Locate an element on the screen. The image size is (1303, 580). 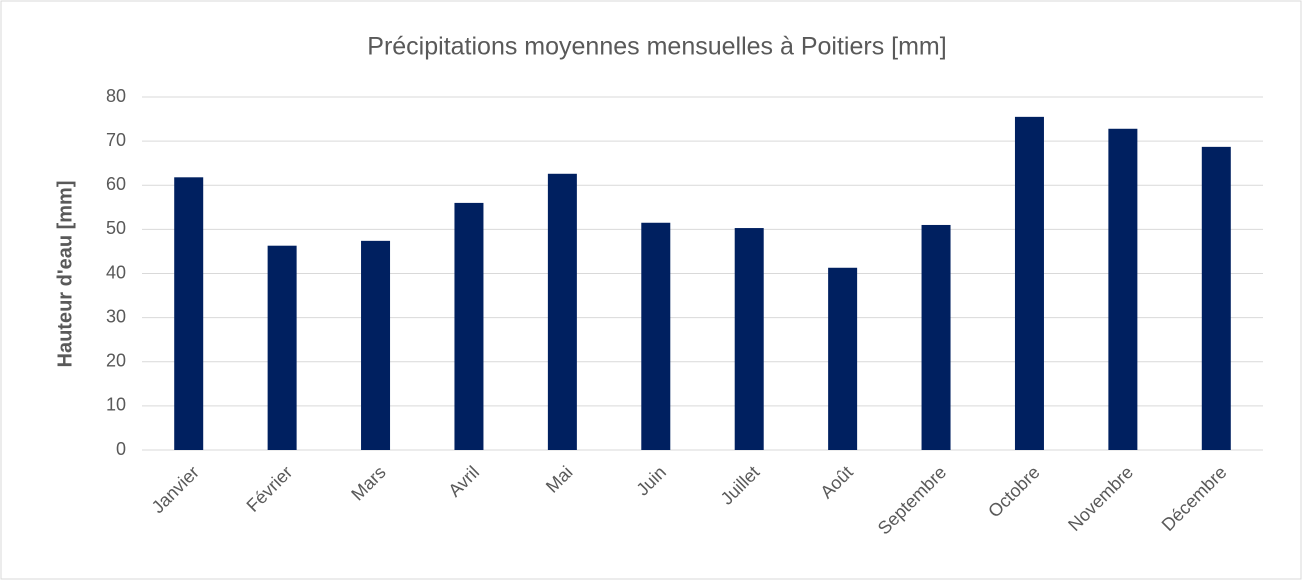
y-tick-label: 70 is located at coordinates (116, 140).